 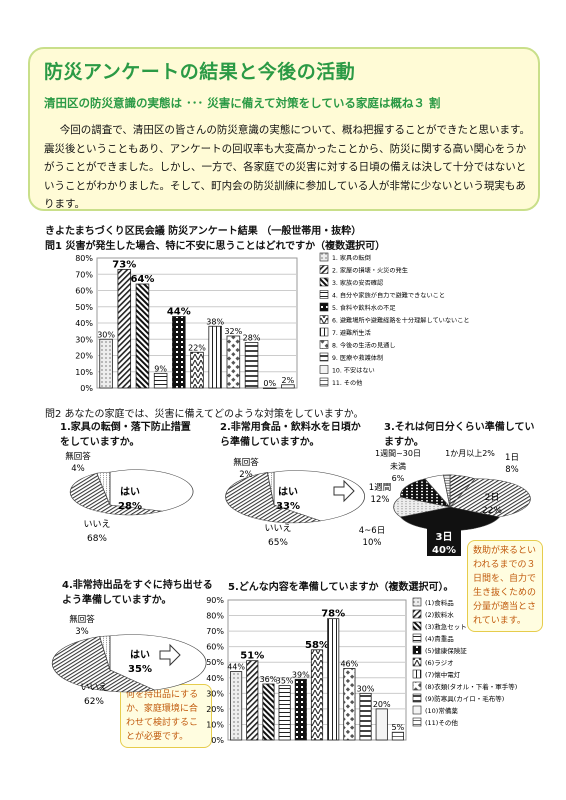 I want to click on pie-value-yes: 35%, so click(x=140, y=669).